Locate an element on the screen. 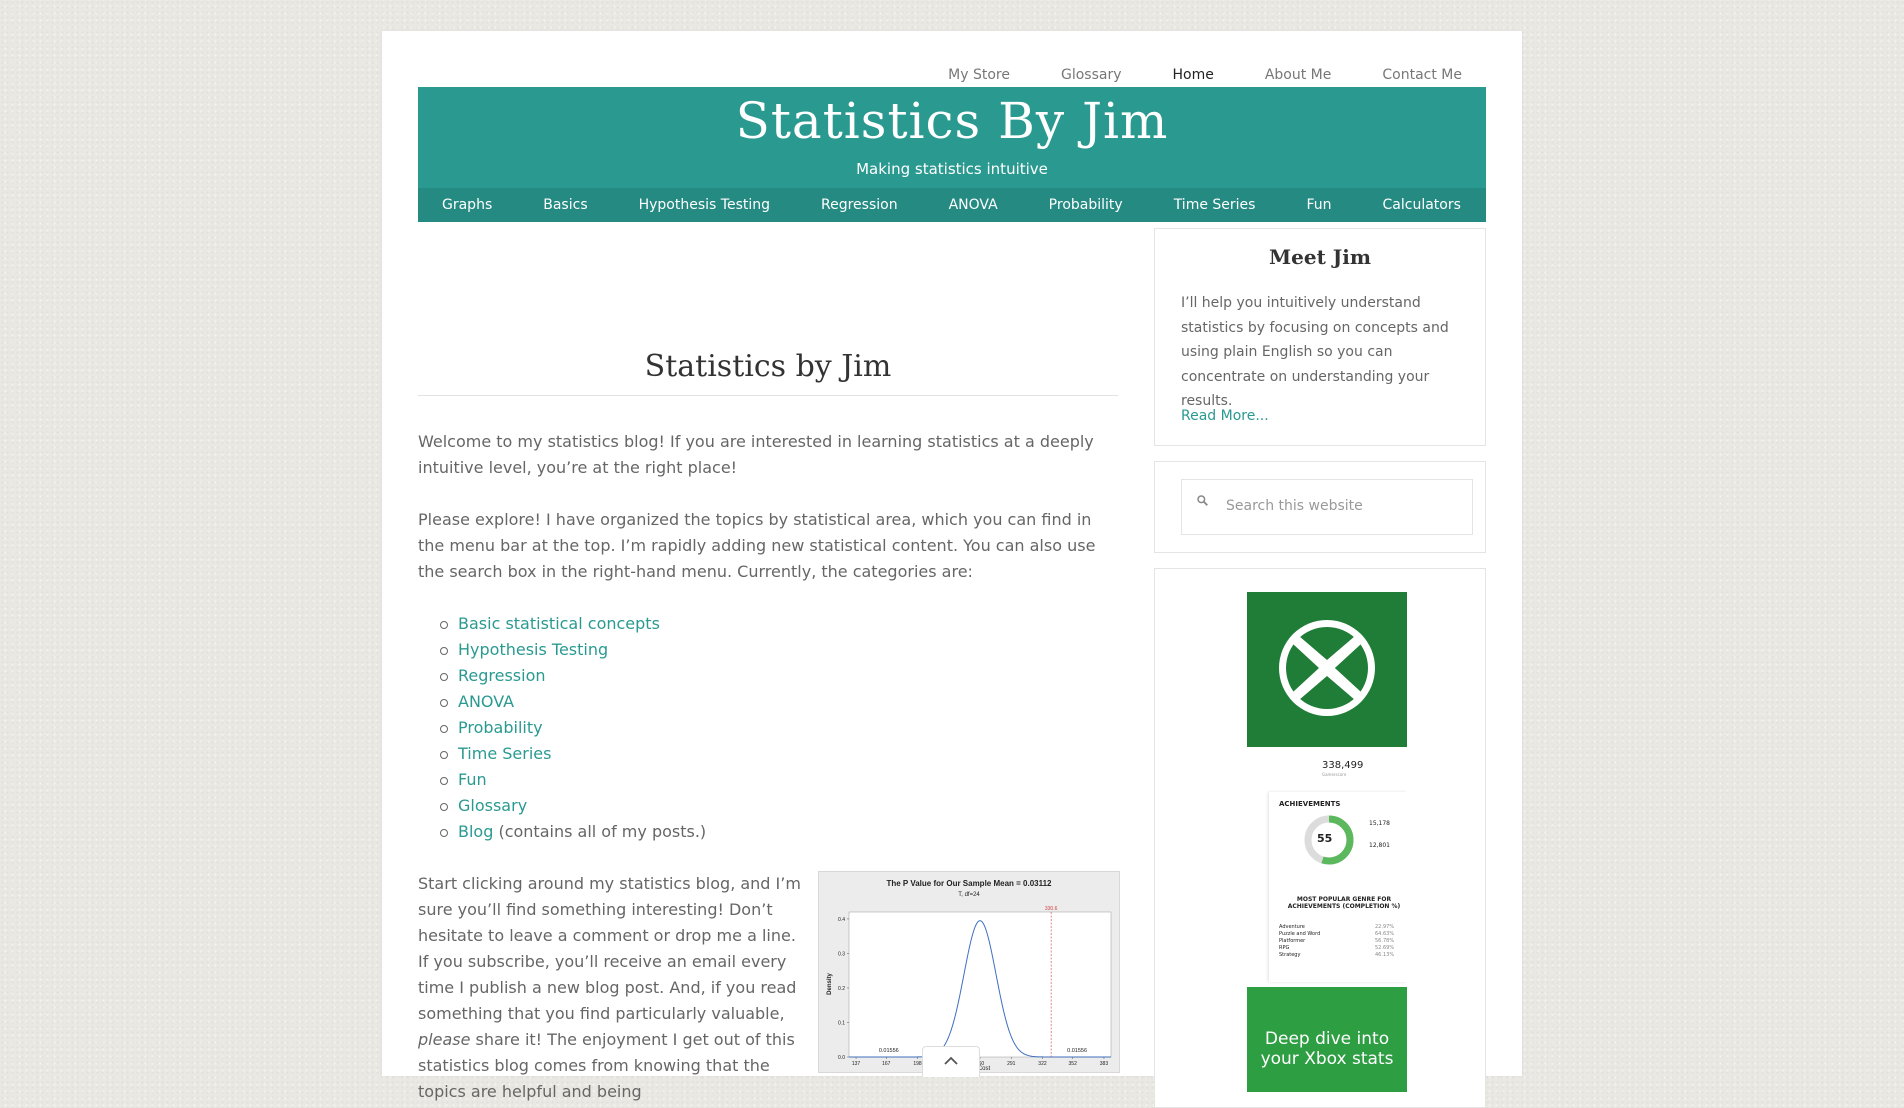  list-item: 52.69% is located at coordinates (1384, 948).